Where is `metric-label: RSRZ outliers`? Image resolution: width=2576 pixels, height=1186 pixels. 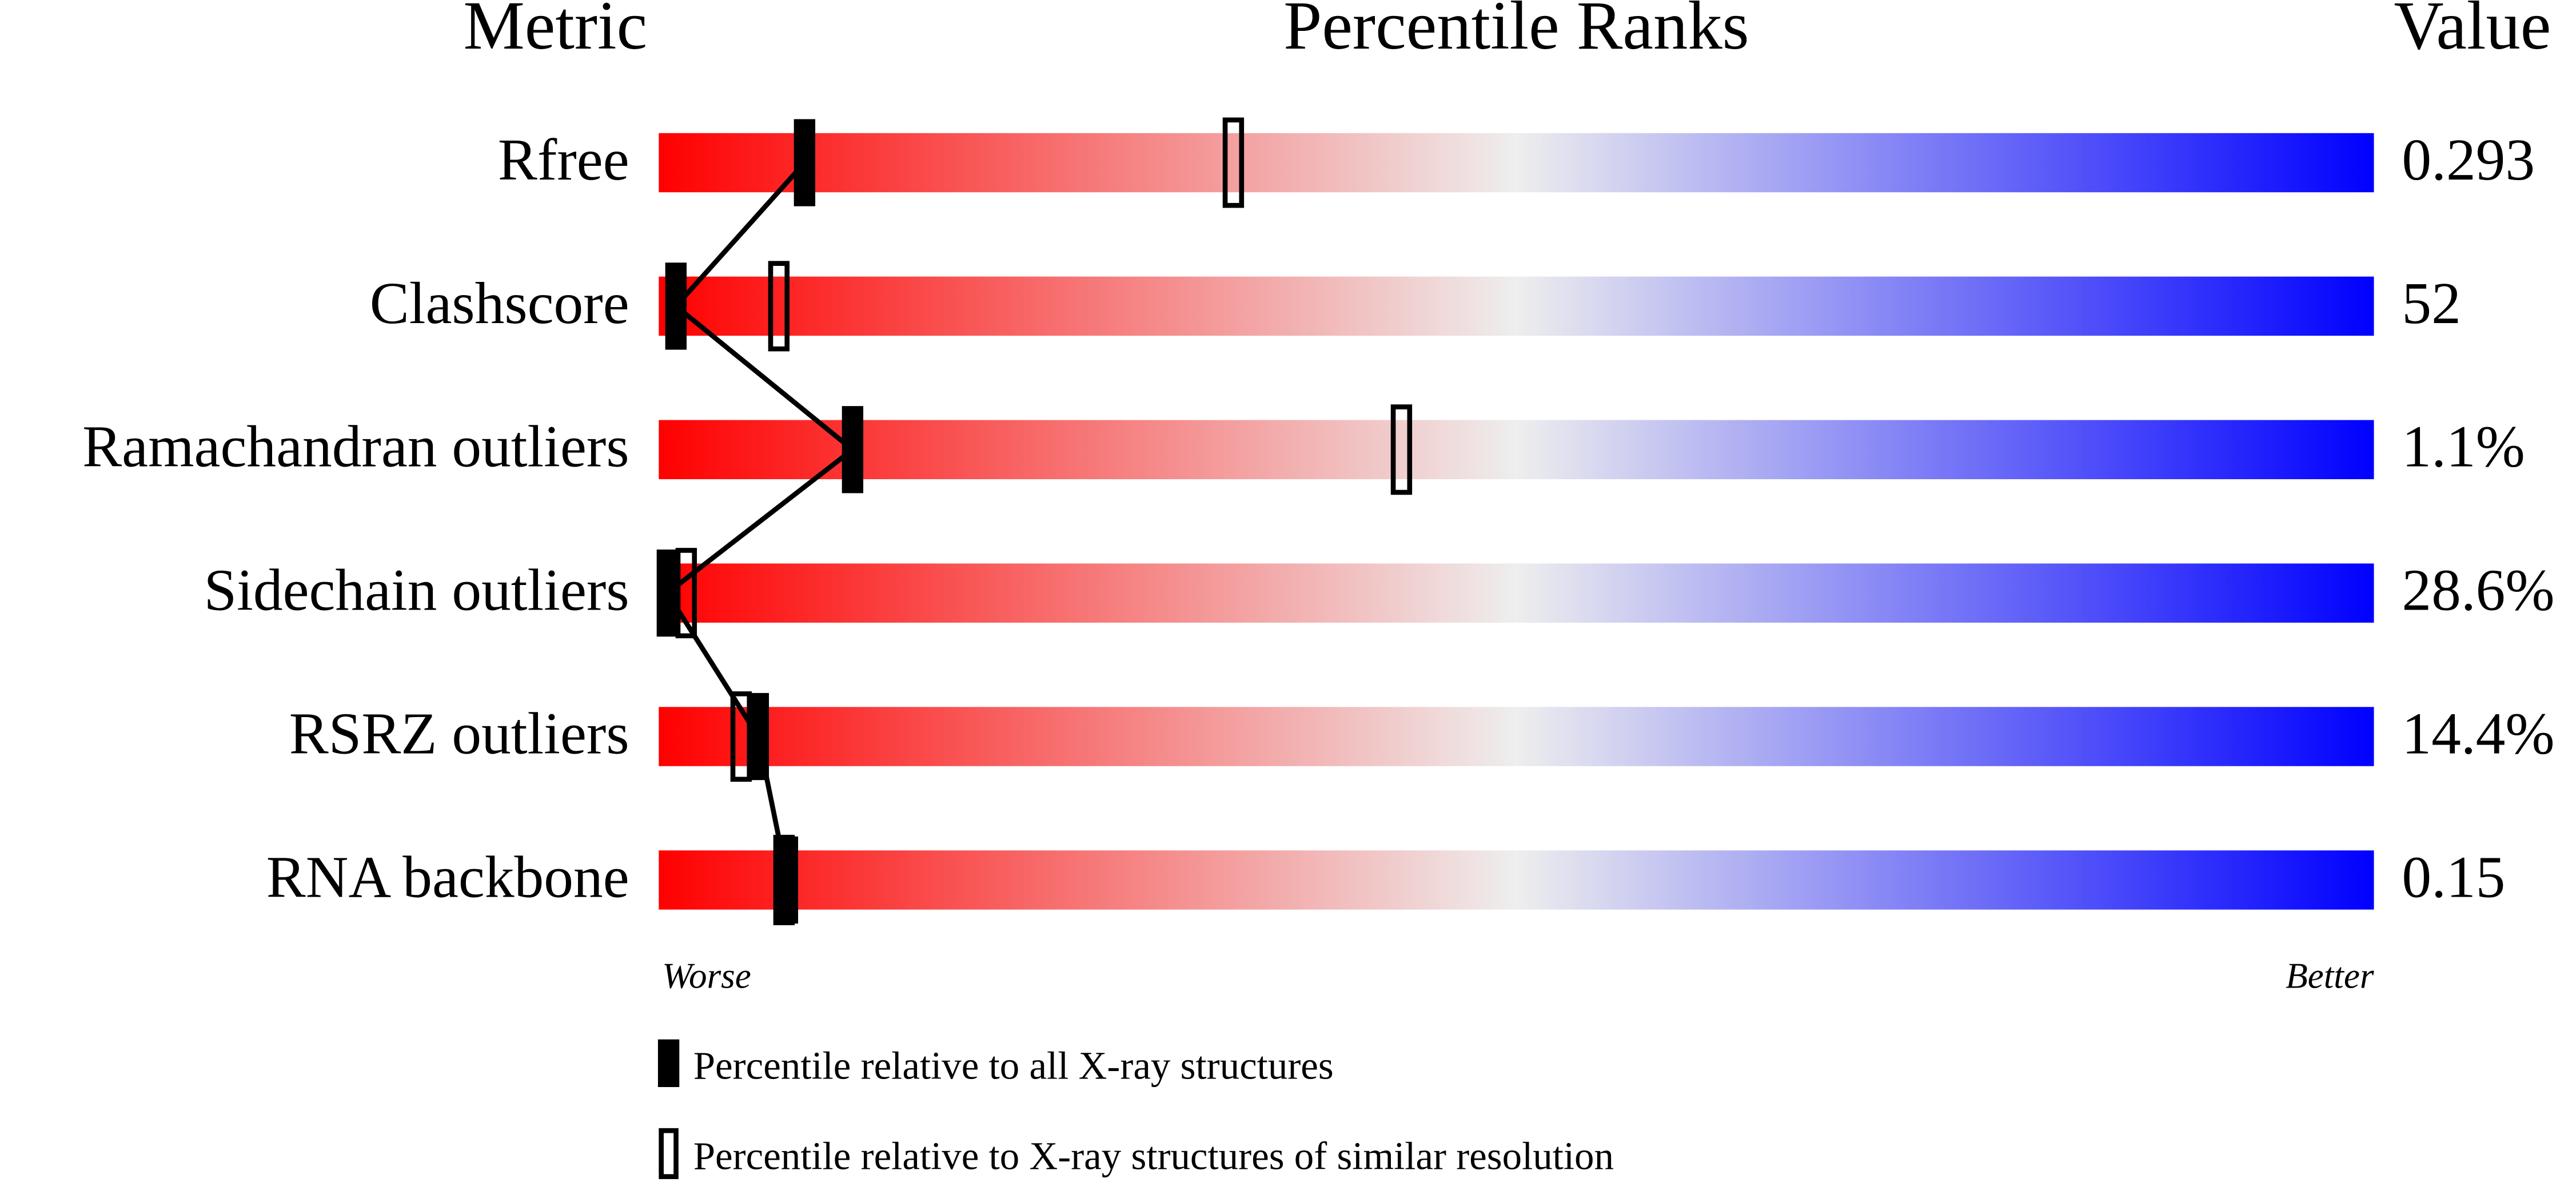
metric-label: RSRZ outliers is located at coordinates (459, 734).